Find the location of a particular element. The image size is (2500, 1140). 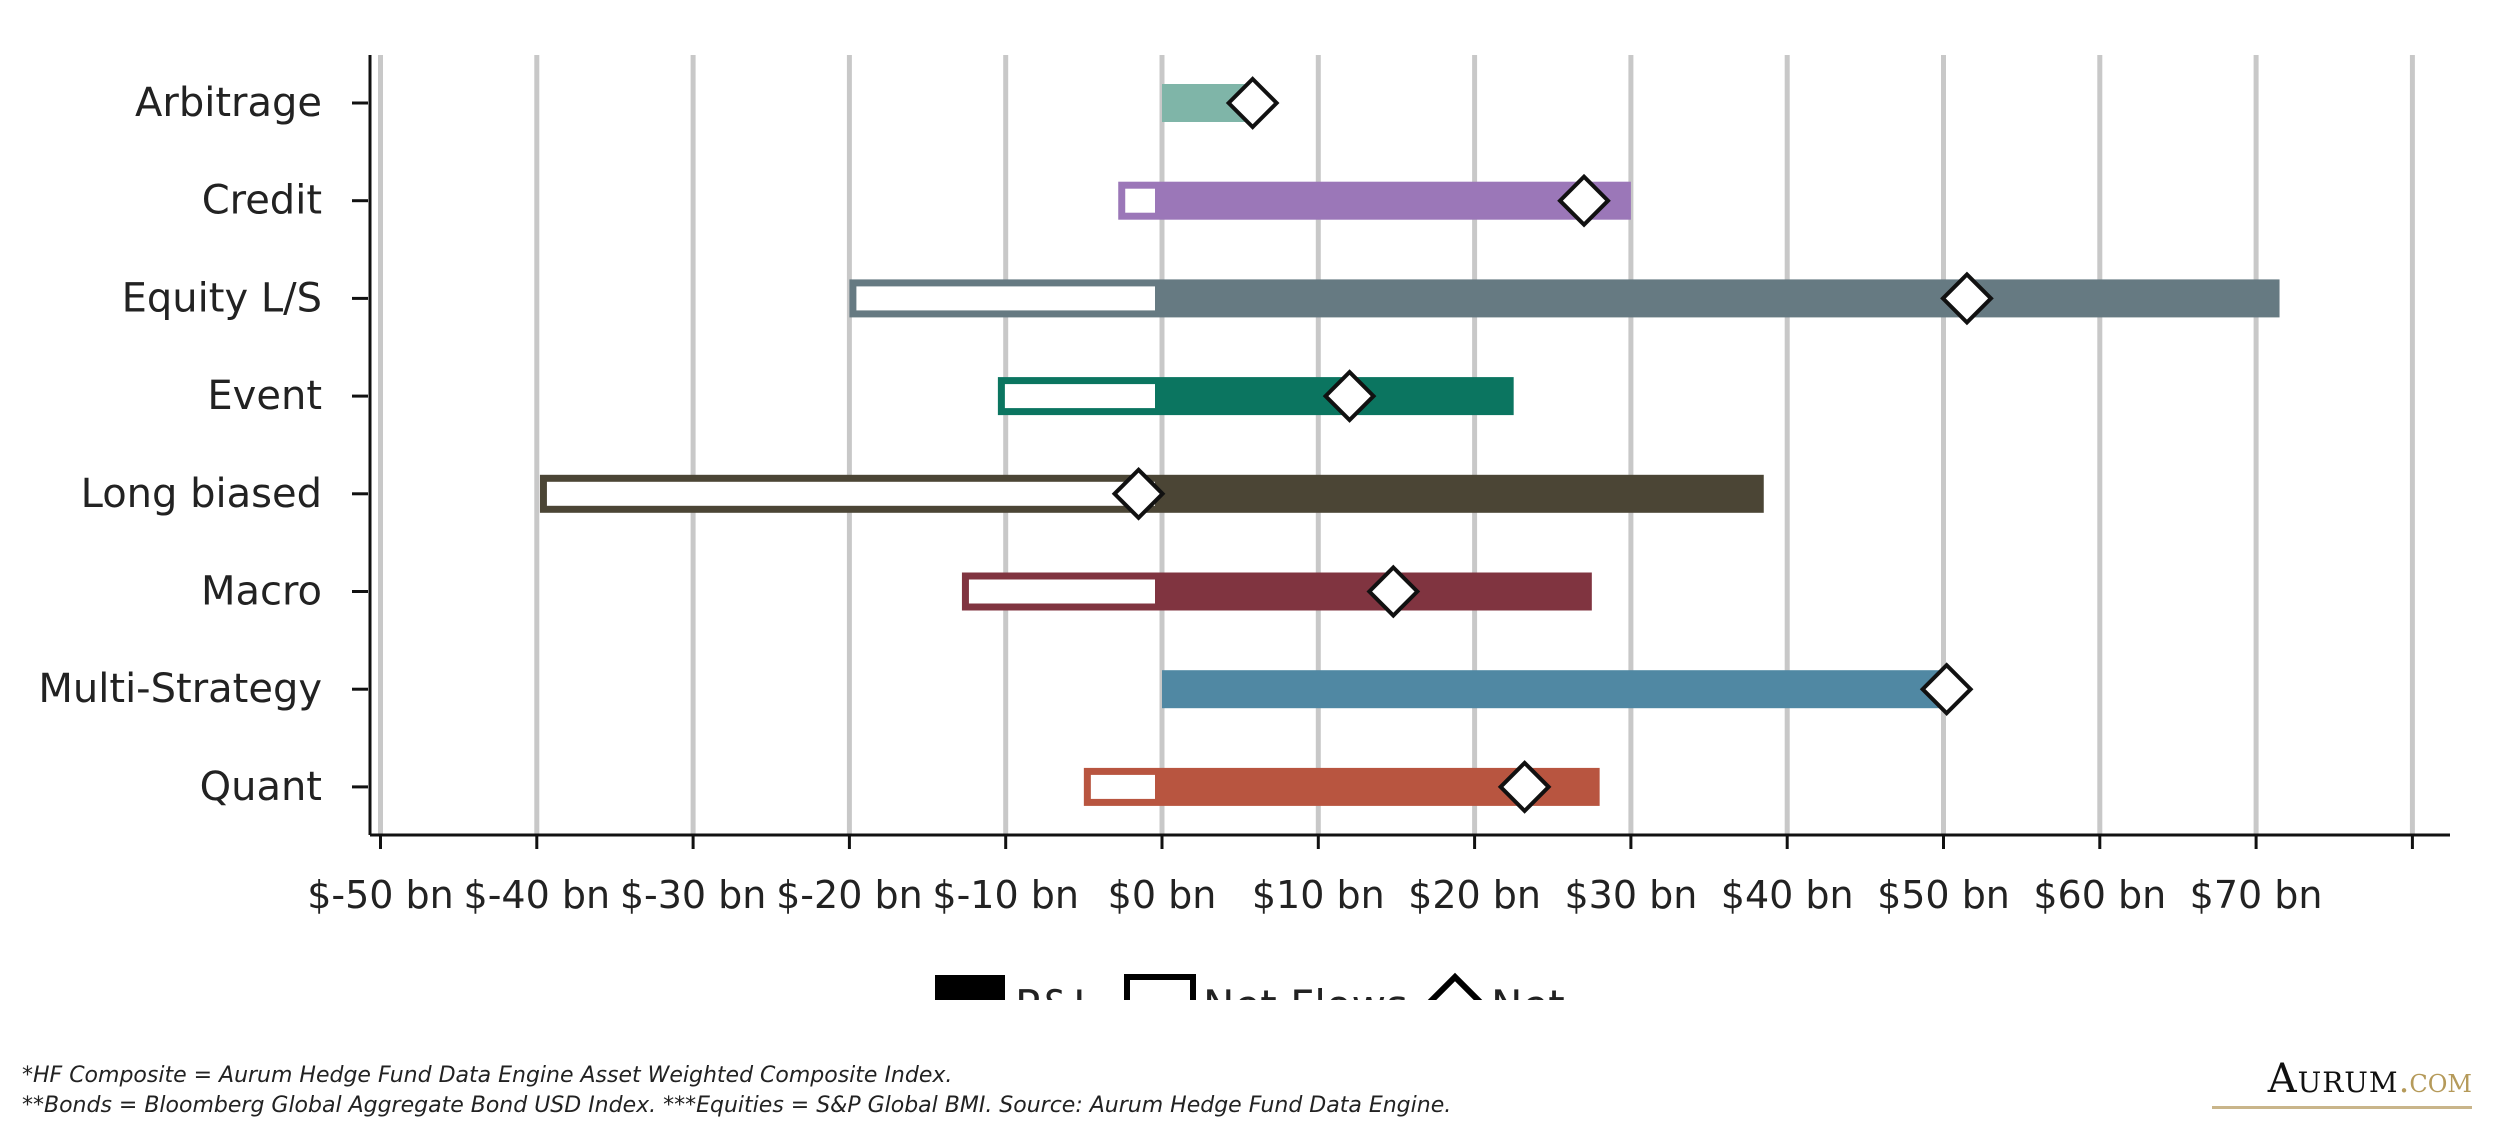

x-tick-label: $0 bn is located at coordinates (1162, 895).